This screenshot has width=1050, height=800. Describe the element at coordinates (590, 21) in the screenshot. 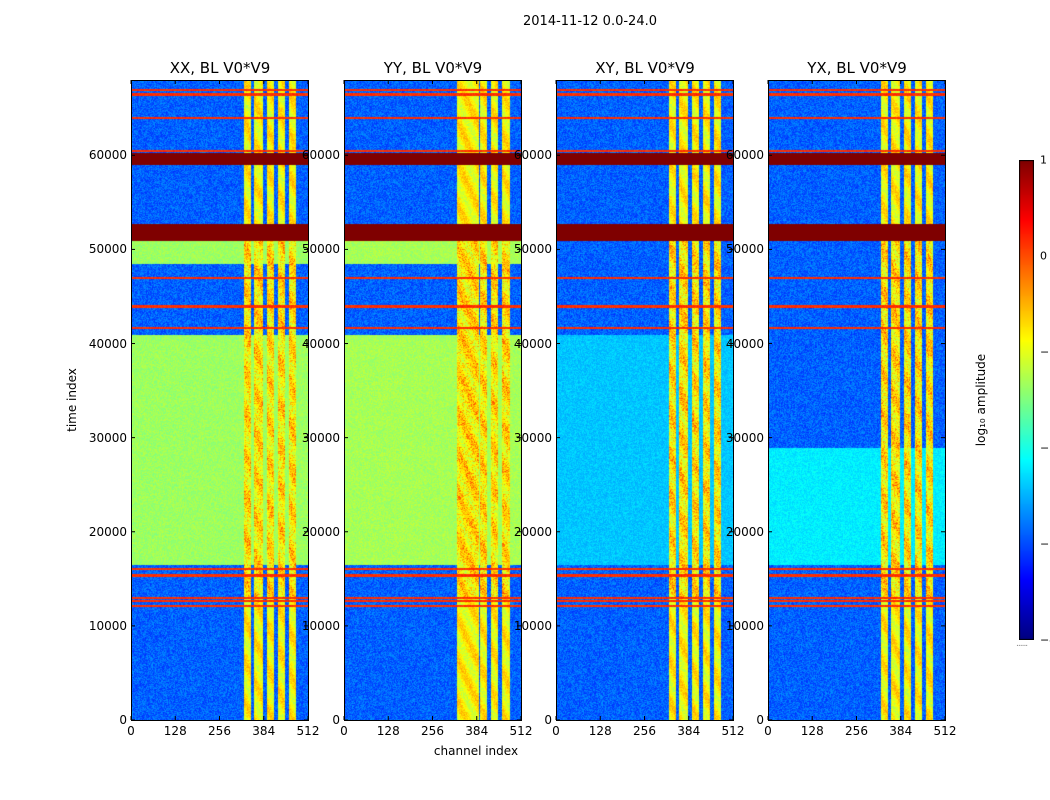

I see `figure-title: 2014-11-12 0.0-24.0` at that location.